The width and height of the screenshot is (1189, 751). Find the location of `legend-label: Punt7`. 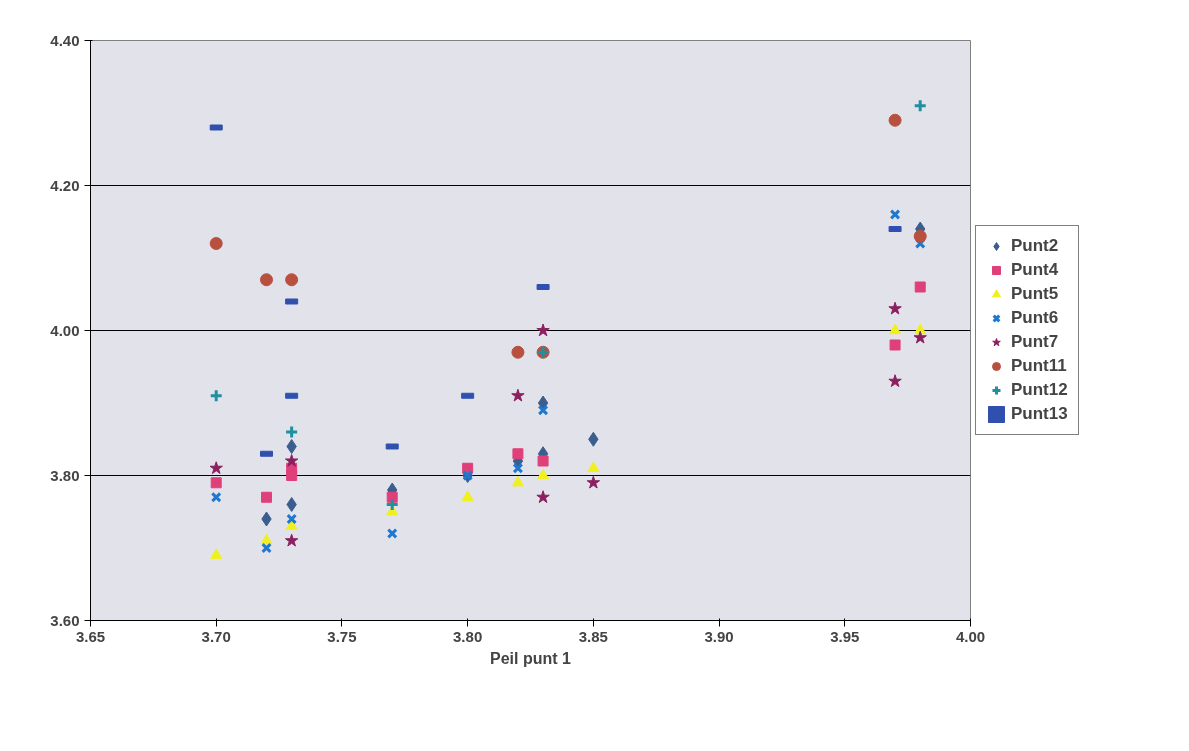

legend-label: Punt7 is located at coordinates (1035, 342).